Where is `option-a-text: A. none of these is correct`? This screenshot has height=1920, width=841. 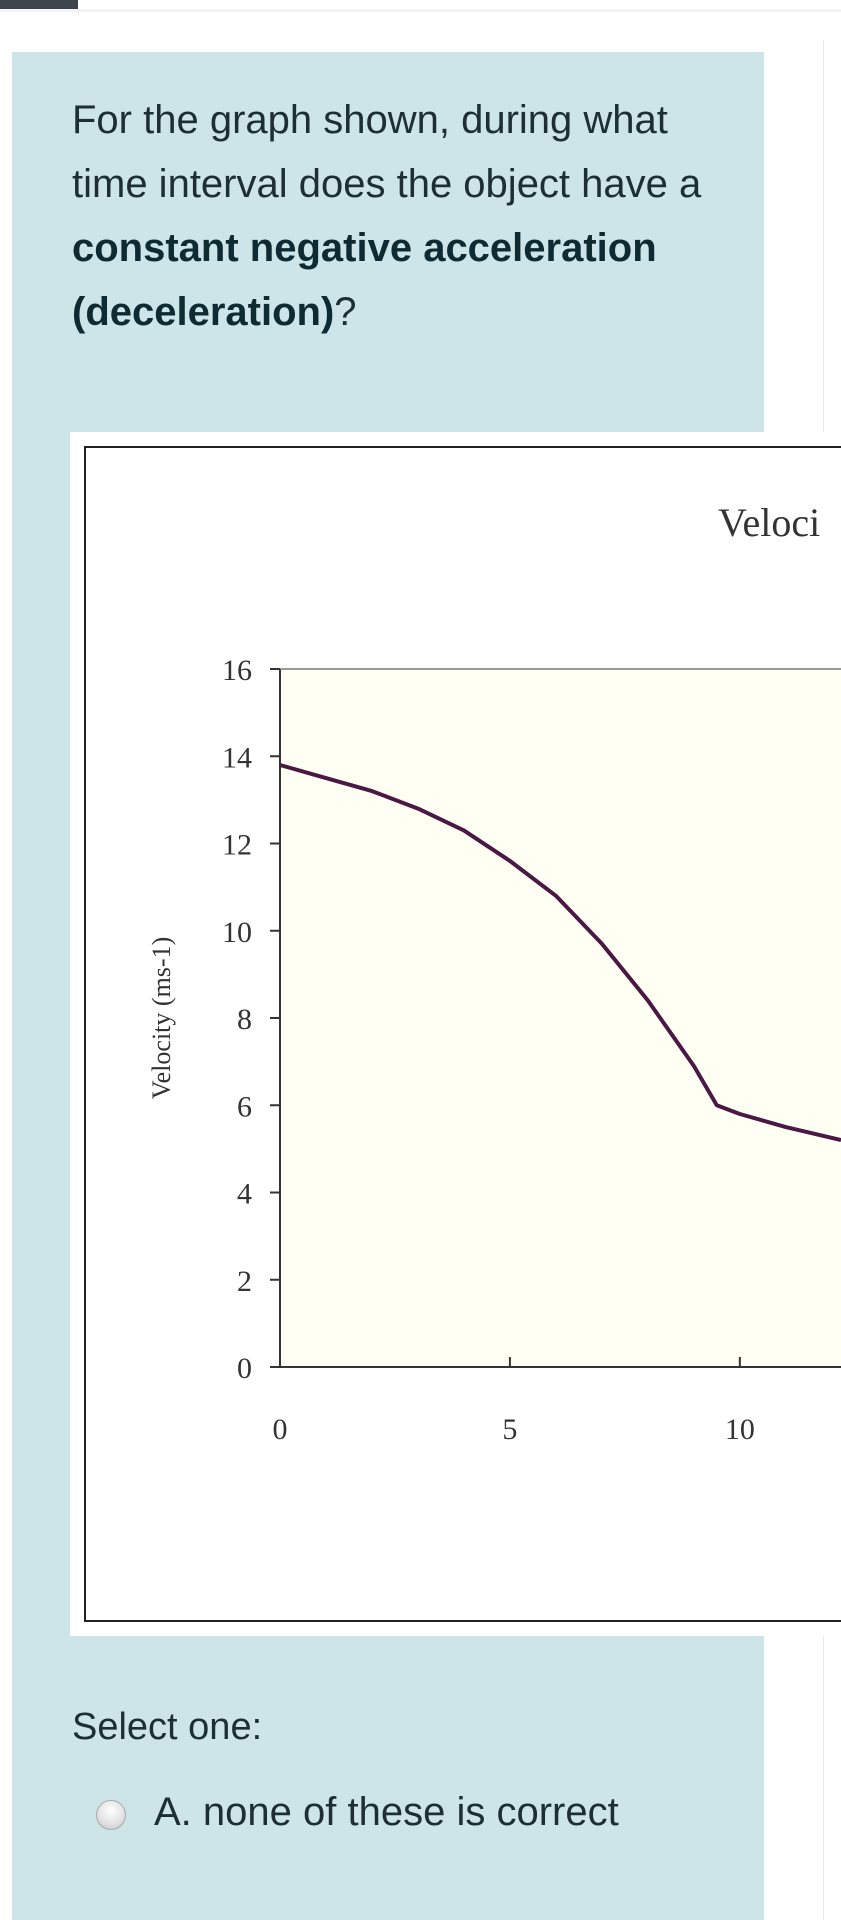 option-a-text: A. none of these is correct is located at coordinates (386, 1812).